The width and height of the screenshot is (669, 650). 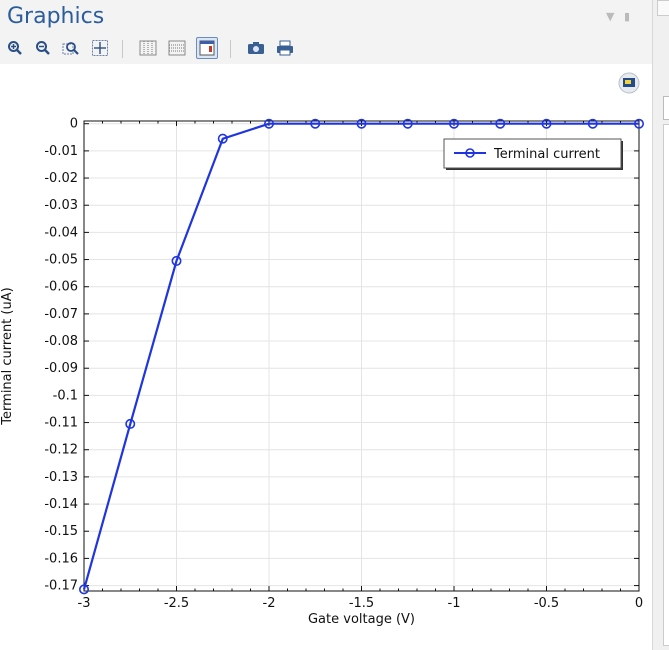 What do you see at coordinates (546, 603) in the screenshot?
I see `x-tick-label: -0.5` at bounding box center [546, 603].